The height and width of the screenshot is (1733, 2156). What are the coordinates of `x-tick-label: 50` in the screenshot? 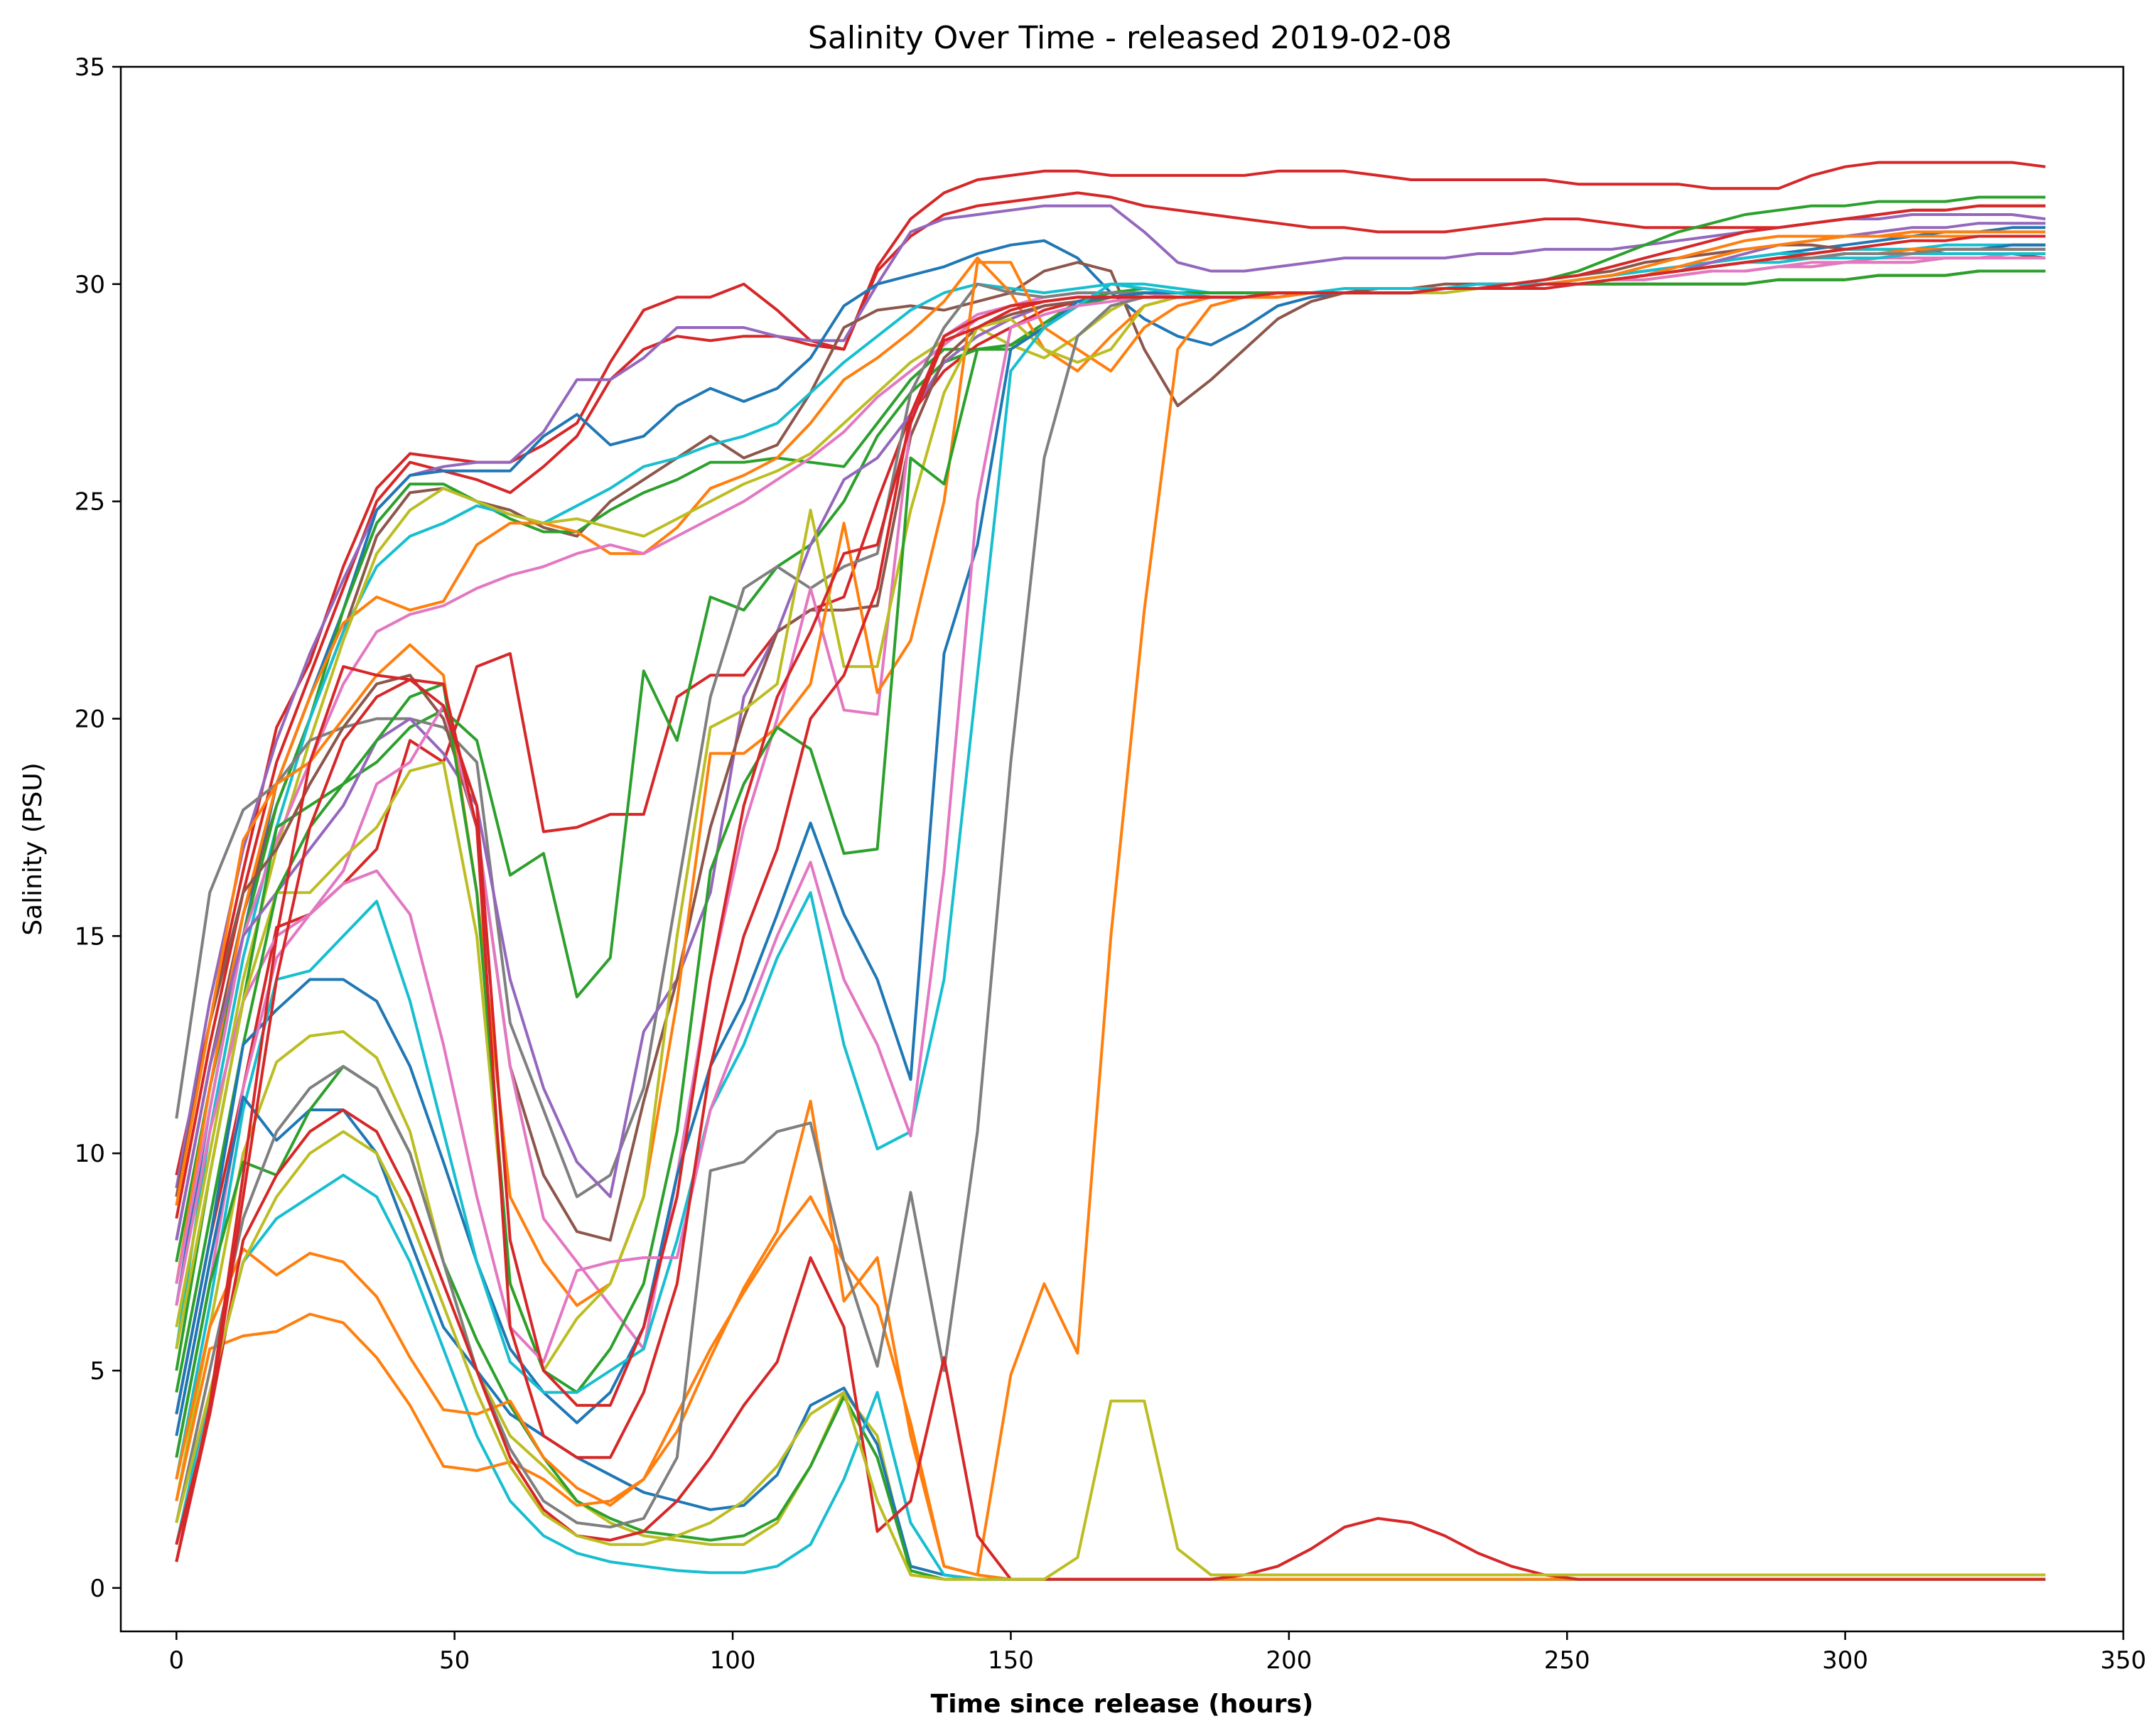 It's located at (454, 1660).